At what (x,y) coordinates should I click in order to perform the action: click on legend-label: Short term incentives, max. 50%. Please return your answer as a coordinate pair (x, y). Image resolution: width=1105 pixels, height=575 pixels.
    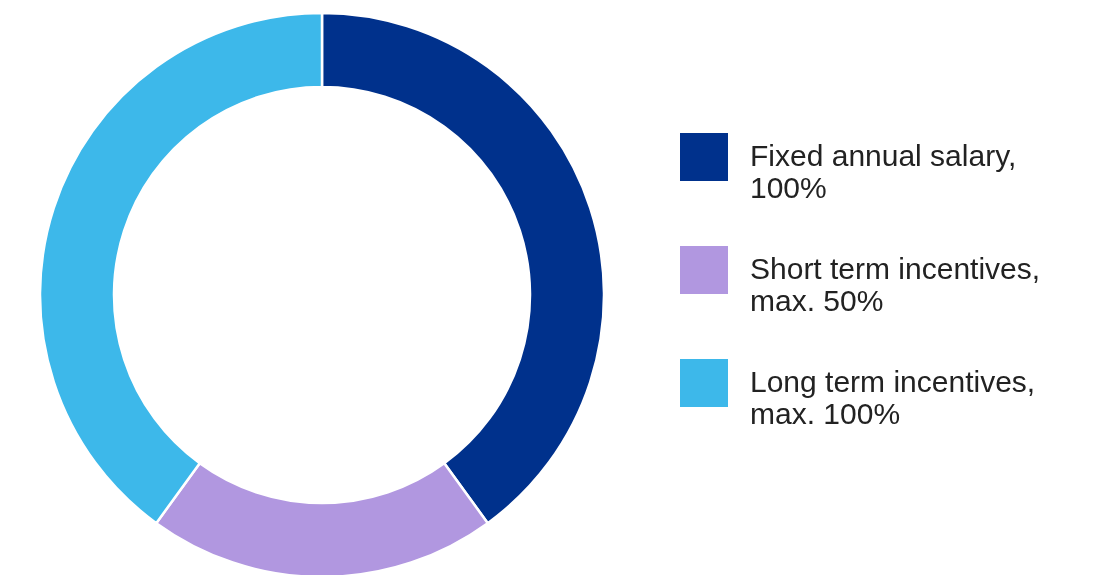
    Looking at the image, I should click on (895, 284).